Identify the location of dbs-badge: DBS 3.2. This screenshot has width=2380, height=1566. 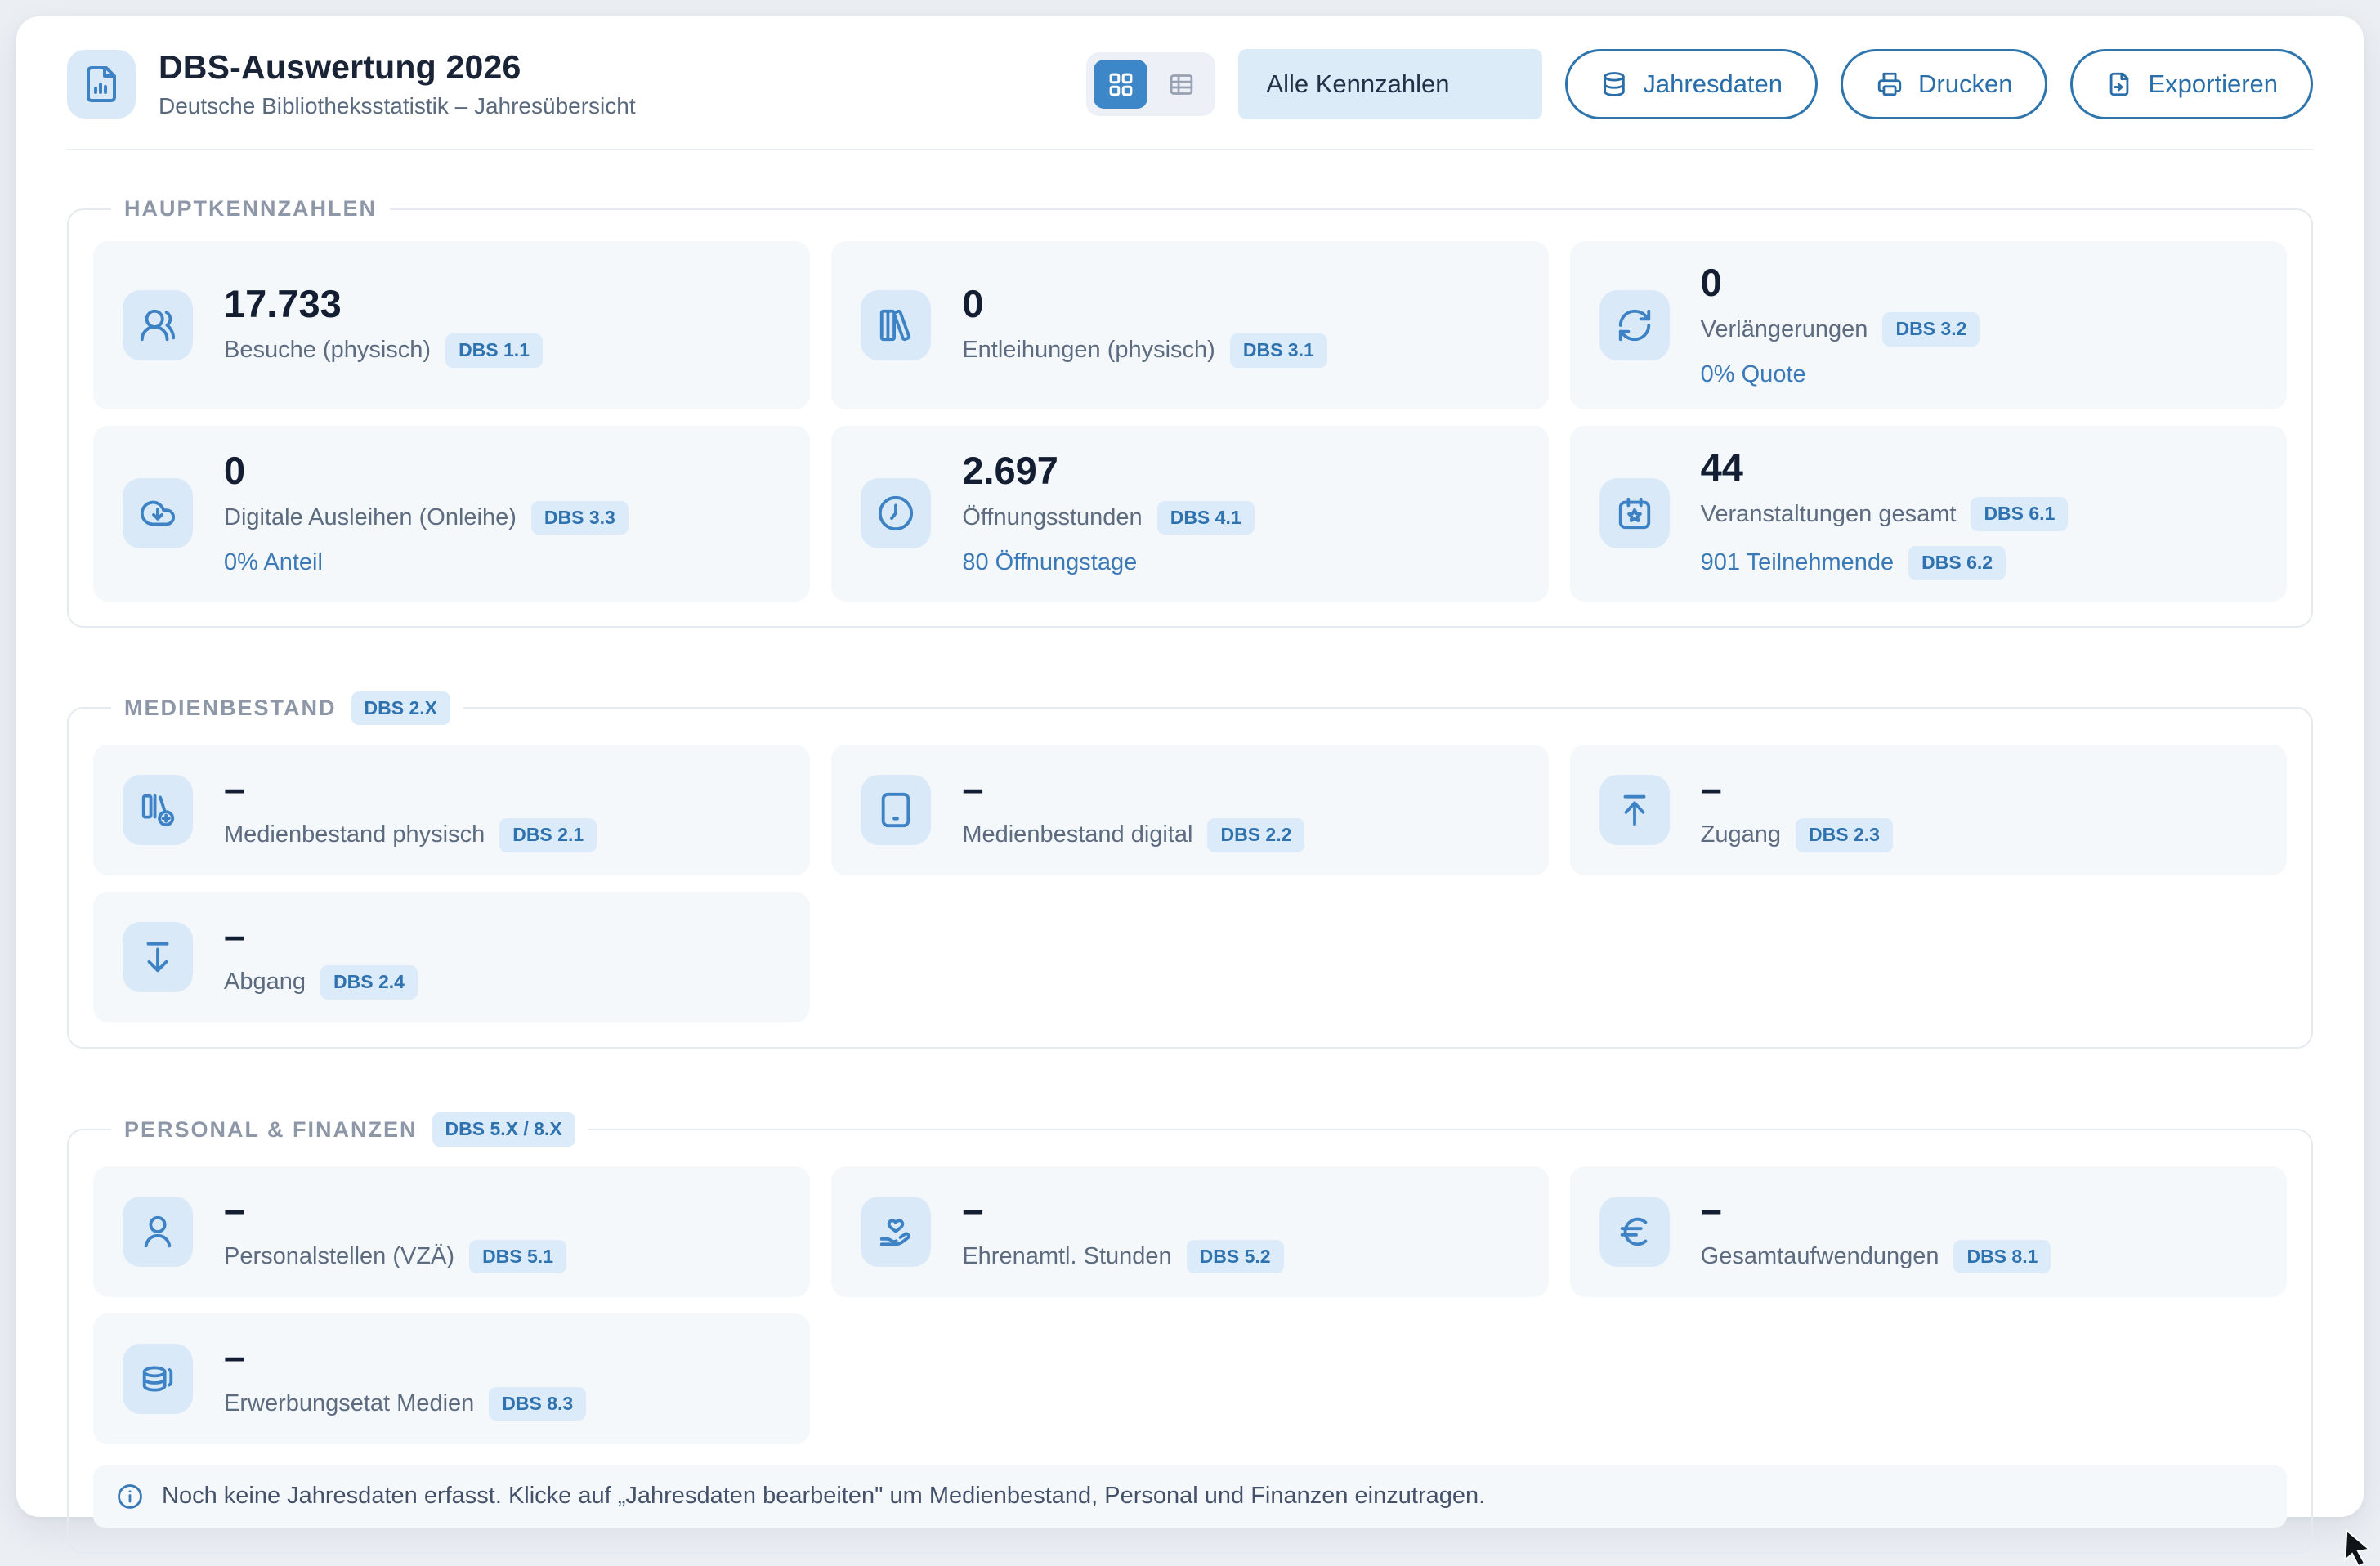
(1931, 329).